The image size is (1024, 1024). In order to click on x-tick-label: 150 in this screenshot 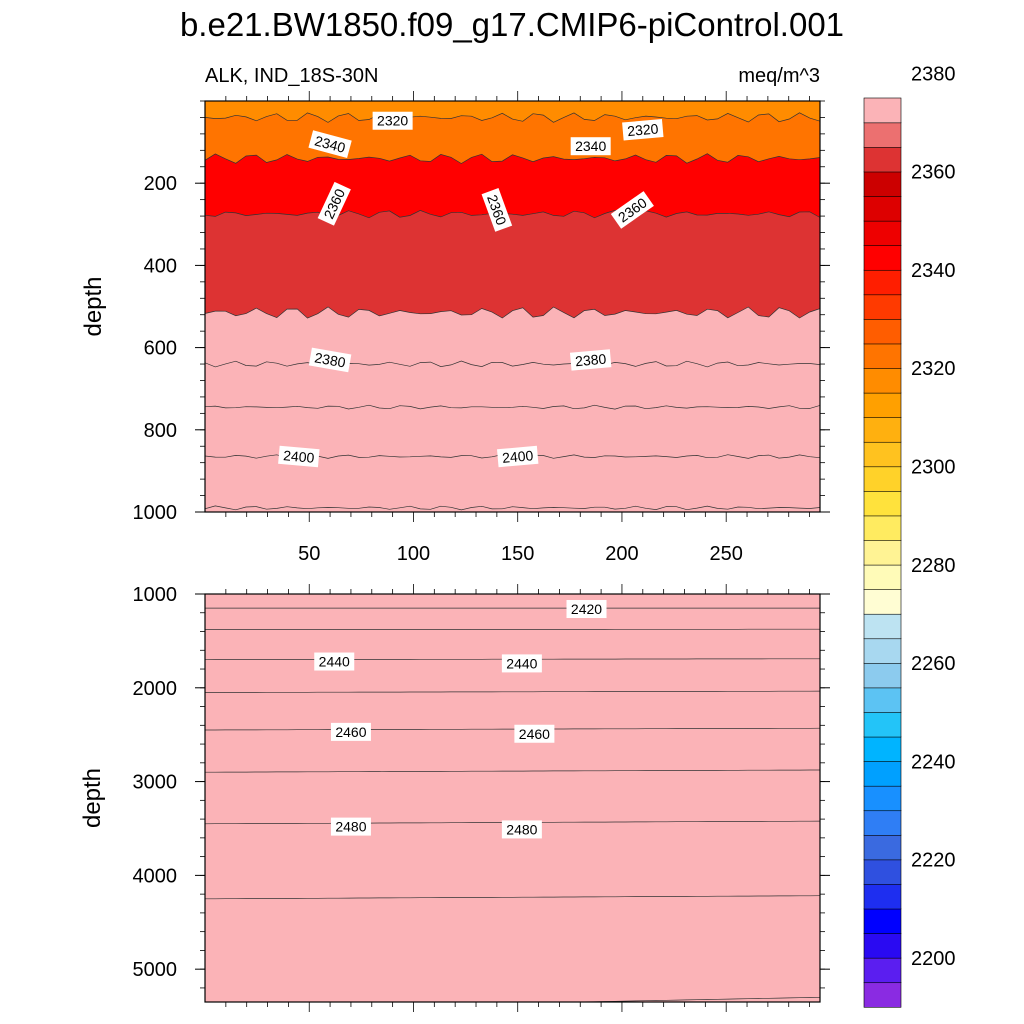, I will do `click(517, 554)`.